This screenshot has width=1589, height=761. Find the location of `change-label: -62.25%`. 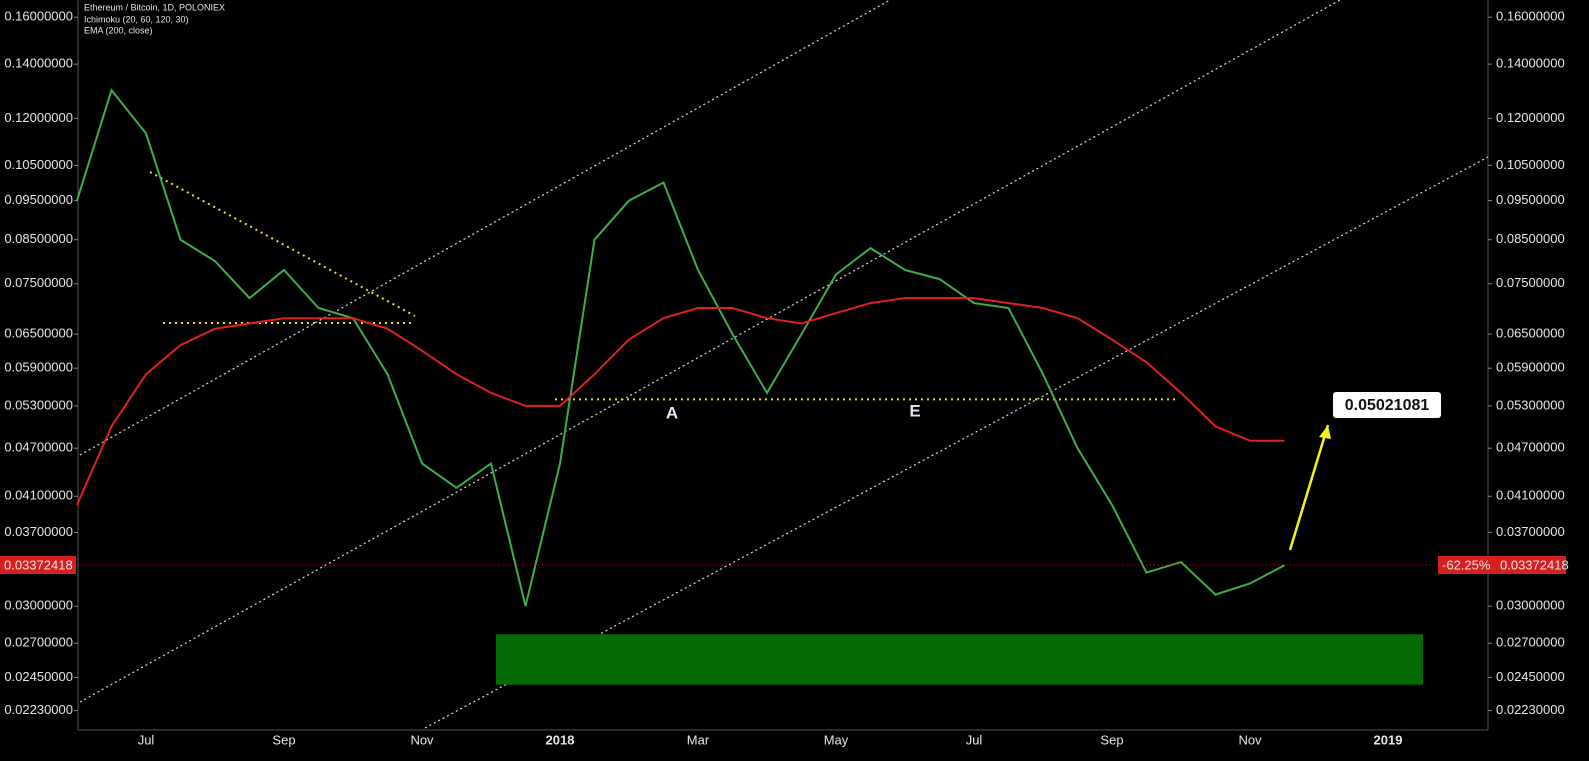

change-label: -62.25% is located at coordinates (1466, 564).